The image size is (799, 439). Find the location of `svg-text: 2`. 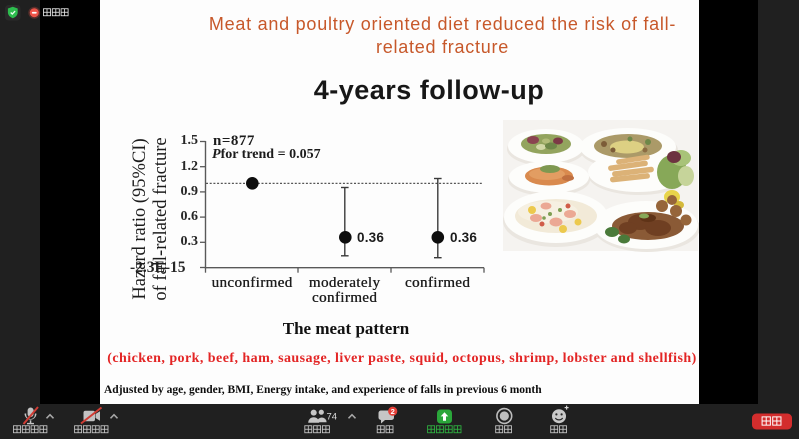

svg-text: 2 is located at coordinates (393, 411).